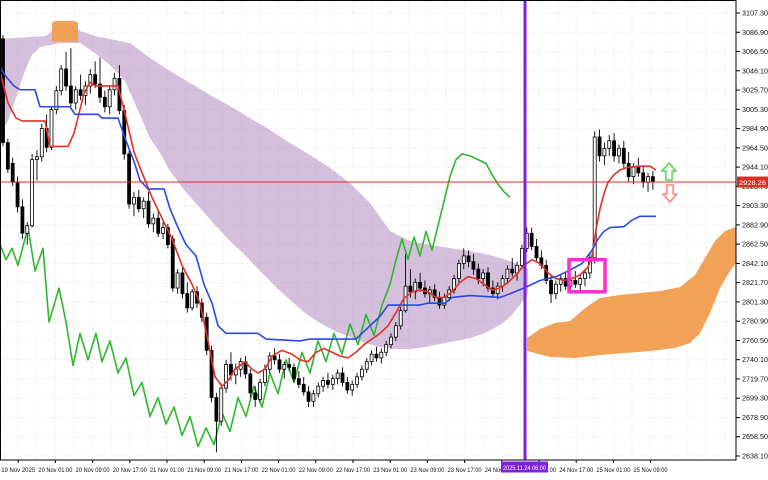 Image resolution: width=768 pixels, height=480 pixels. What do you see at coordinates (755, 418) in the screenshot?
I see `svg-text: 2678.90` at bounding box center [755, 418].